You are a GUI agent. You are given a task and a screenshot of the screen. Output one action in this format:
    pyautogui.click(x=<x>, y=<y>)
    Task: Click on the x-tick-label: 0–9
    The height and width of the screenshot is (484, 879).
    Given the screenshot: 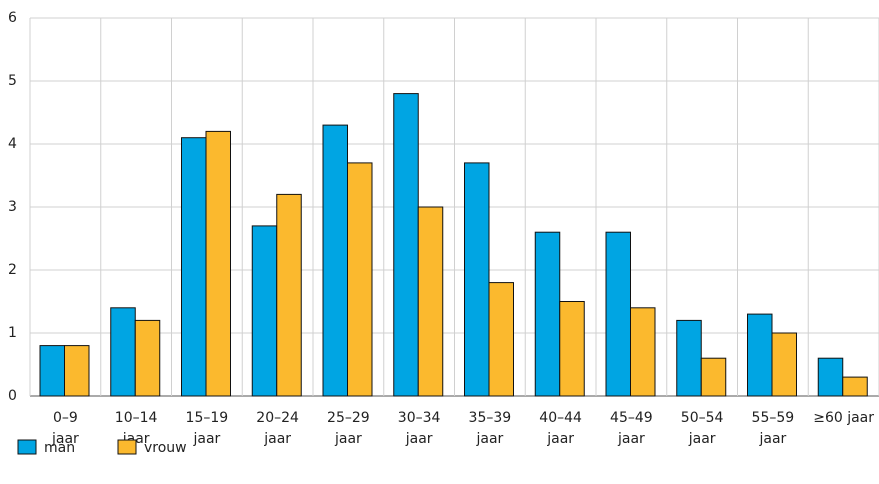 What is the action you would take?
    pyautogui.click(x=65, y=418)
    